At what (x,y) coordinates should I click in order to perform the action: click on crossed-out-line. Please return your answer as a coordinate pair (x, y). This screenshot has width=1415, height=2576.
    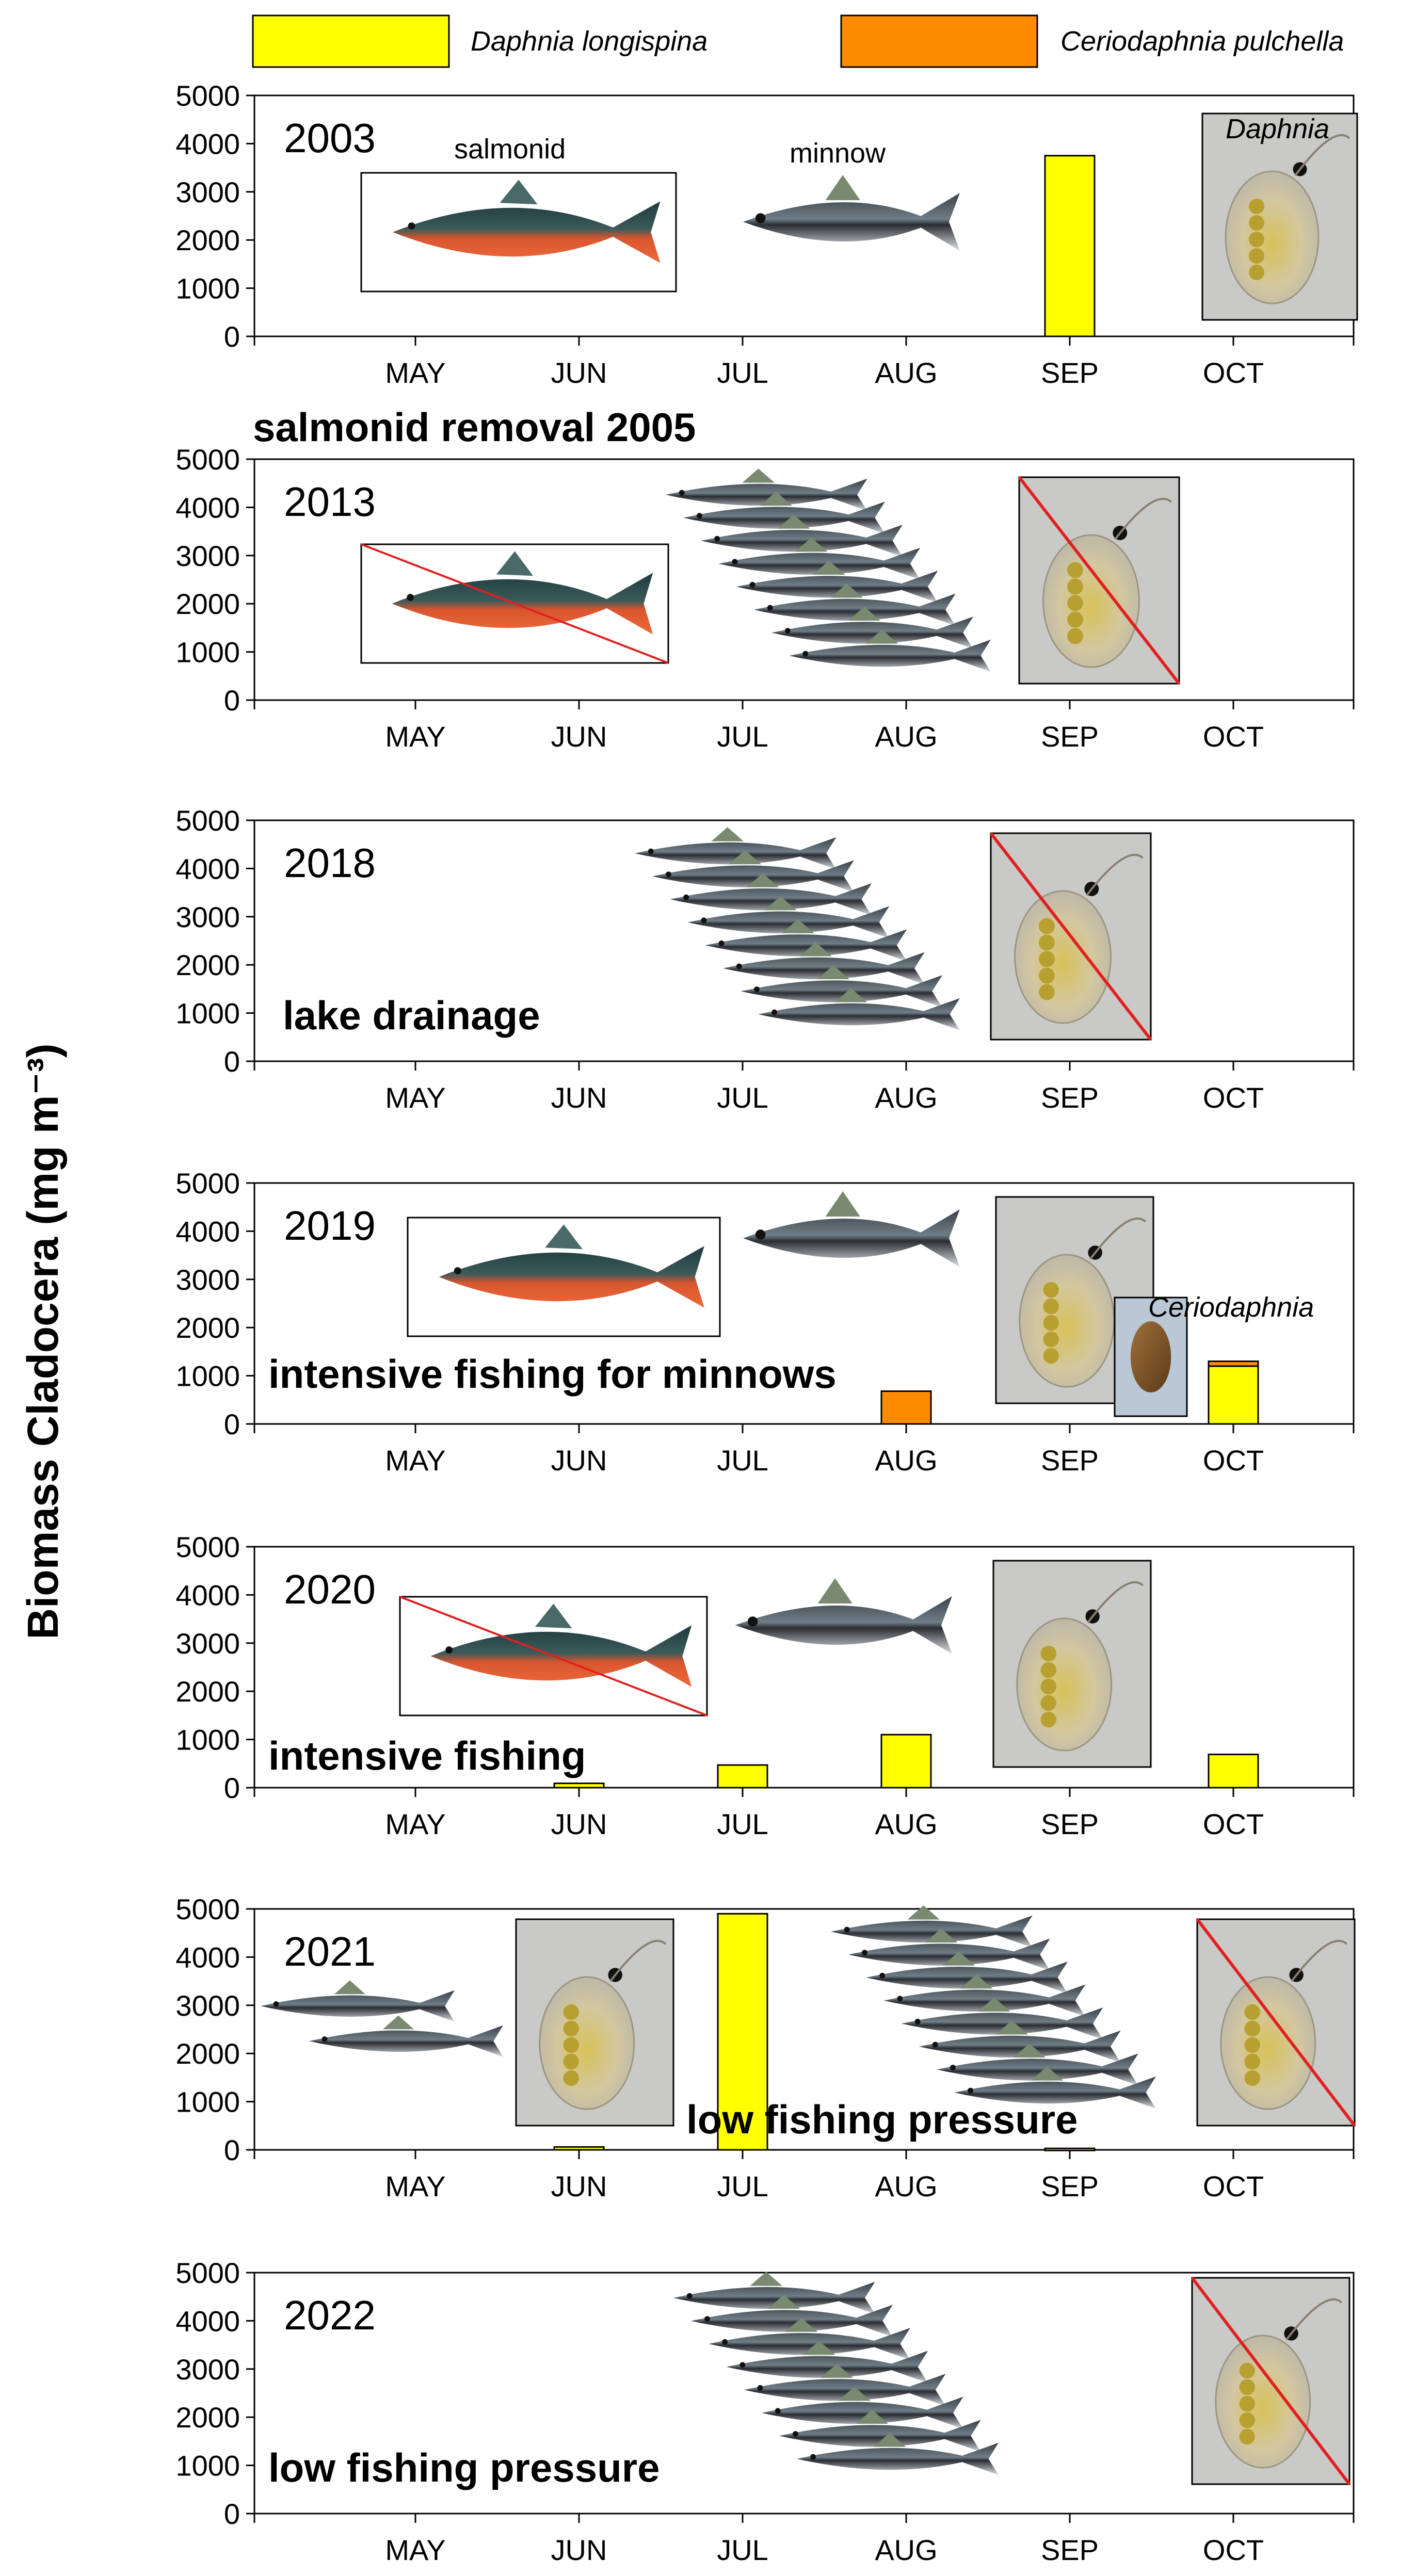
    Looking at the image, I should click on (1071, 936).